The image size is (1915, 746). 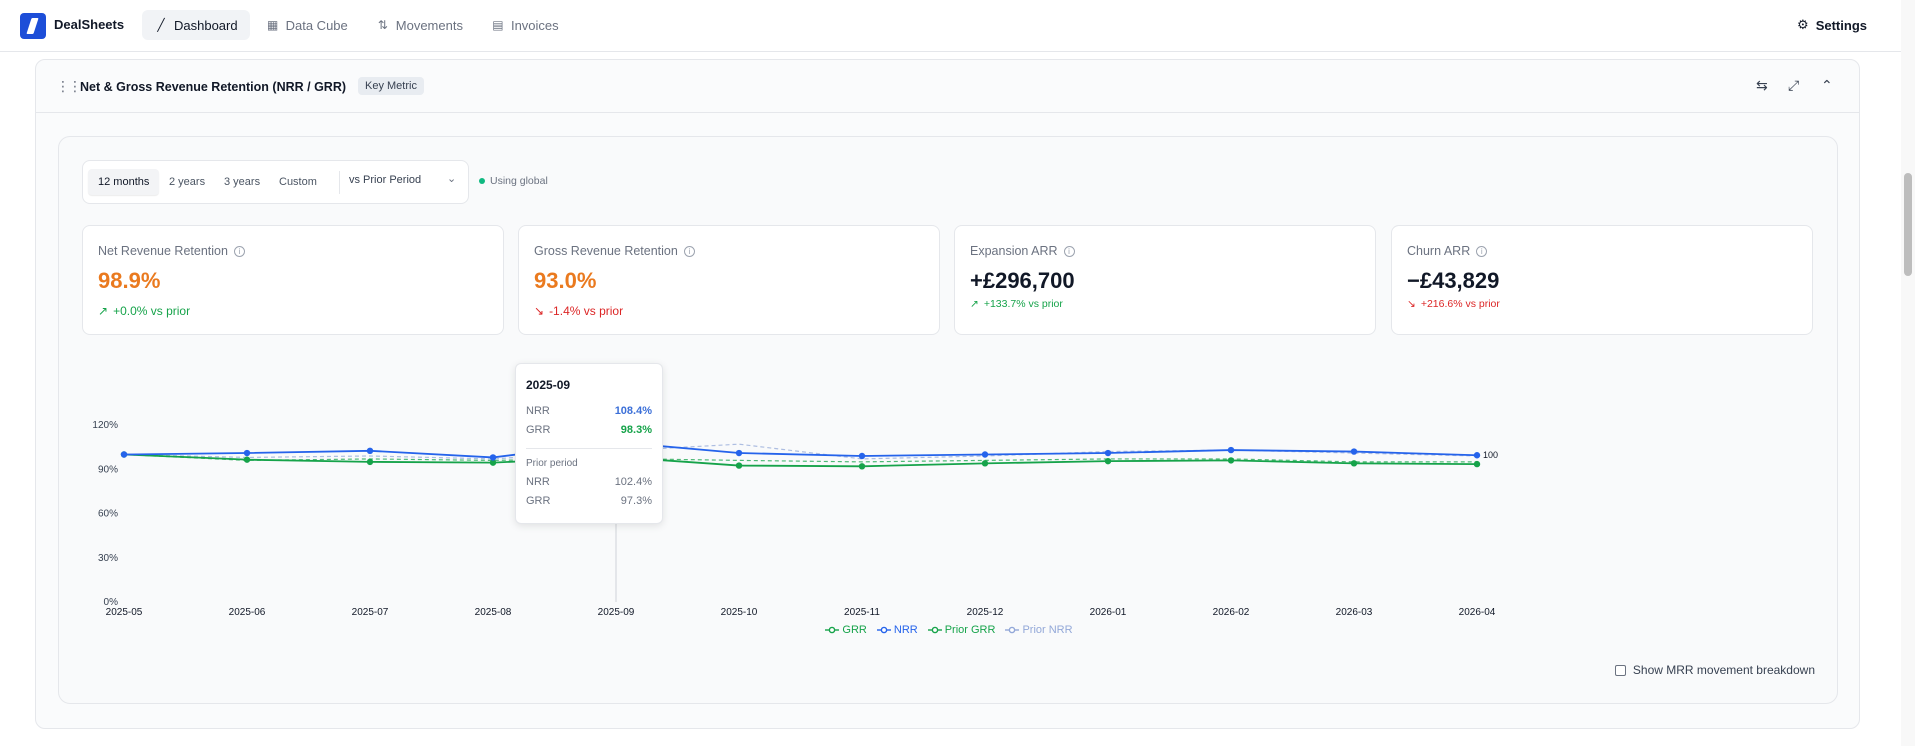 What do you see at coordinates (636, 430) in the screenshot?
I see `tooltip-value: 98.3%` at bounding box center [636, 430].